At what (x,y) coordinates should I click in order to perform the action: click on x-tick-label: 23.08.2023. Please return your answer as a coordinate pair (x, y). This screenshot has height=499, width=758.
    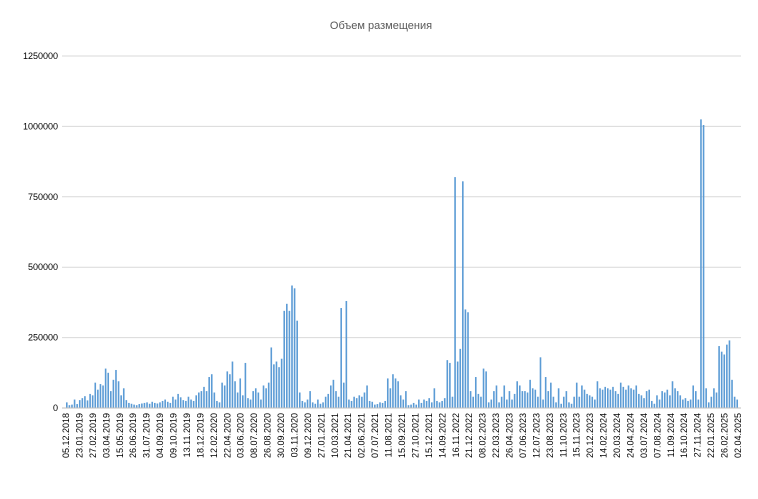
    Looking at the image, I should click on (550, 435).